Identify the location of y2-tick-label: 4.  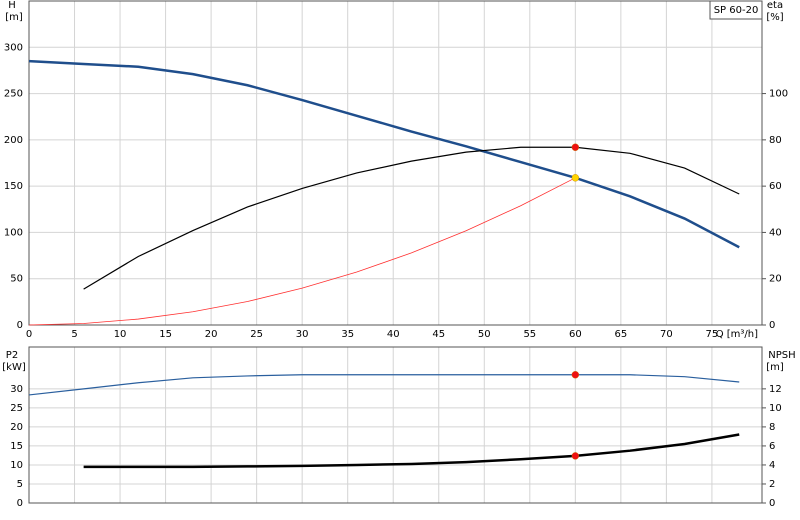
(772, 465).